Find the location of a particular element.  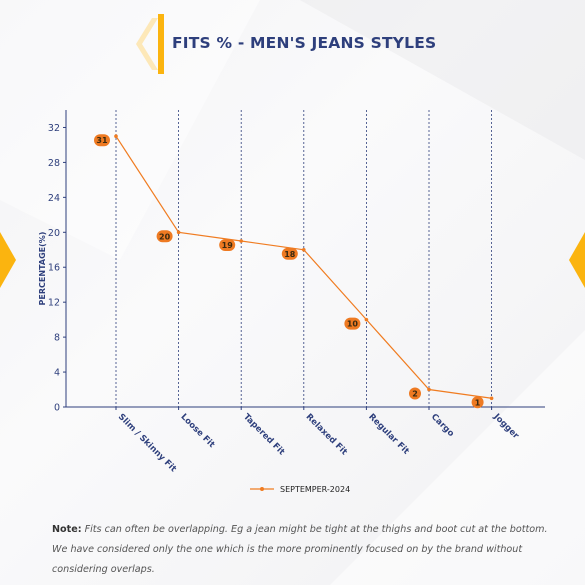

legend-line-icon is located at coordinates (262, 489).